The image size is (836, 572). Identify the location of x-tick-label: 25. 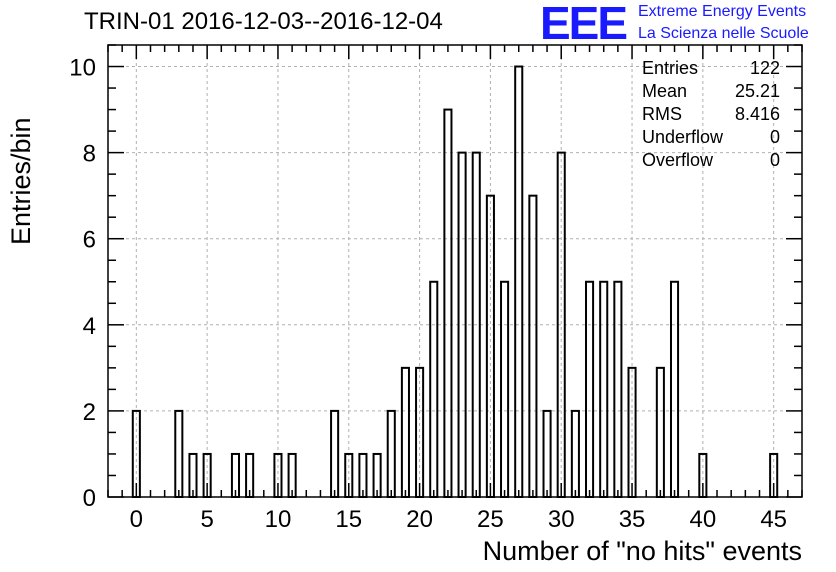
(490, 519).